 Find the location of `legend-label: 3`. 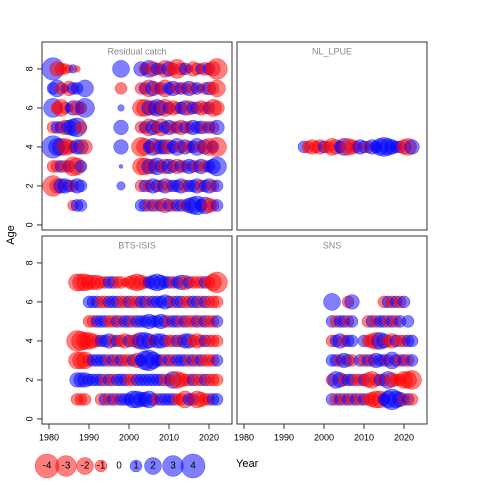

legend-label: 3 is located at coordinates (173, 466).